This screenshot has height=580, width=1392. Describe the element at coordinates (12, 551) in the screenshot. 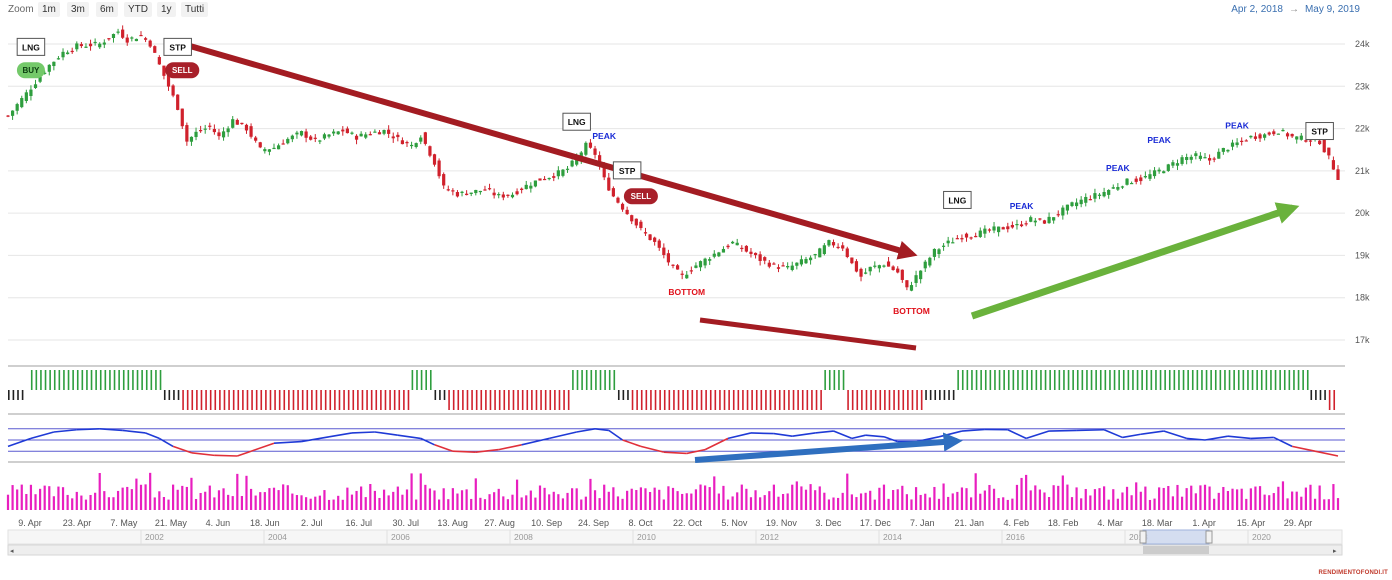

I see `scroll-left-icon: ◂` at that location.